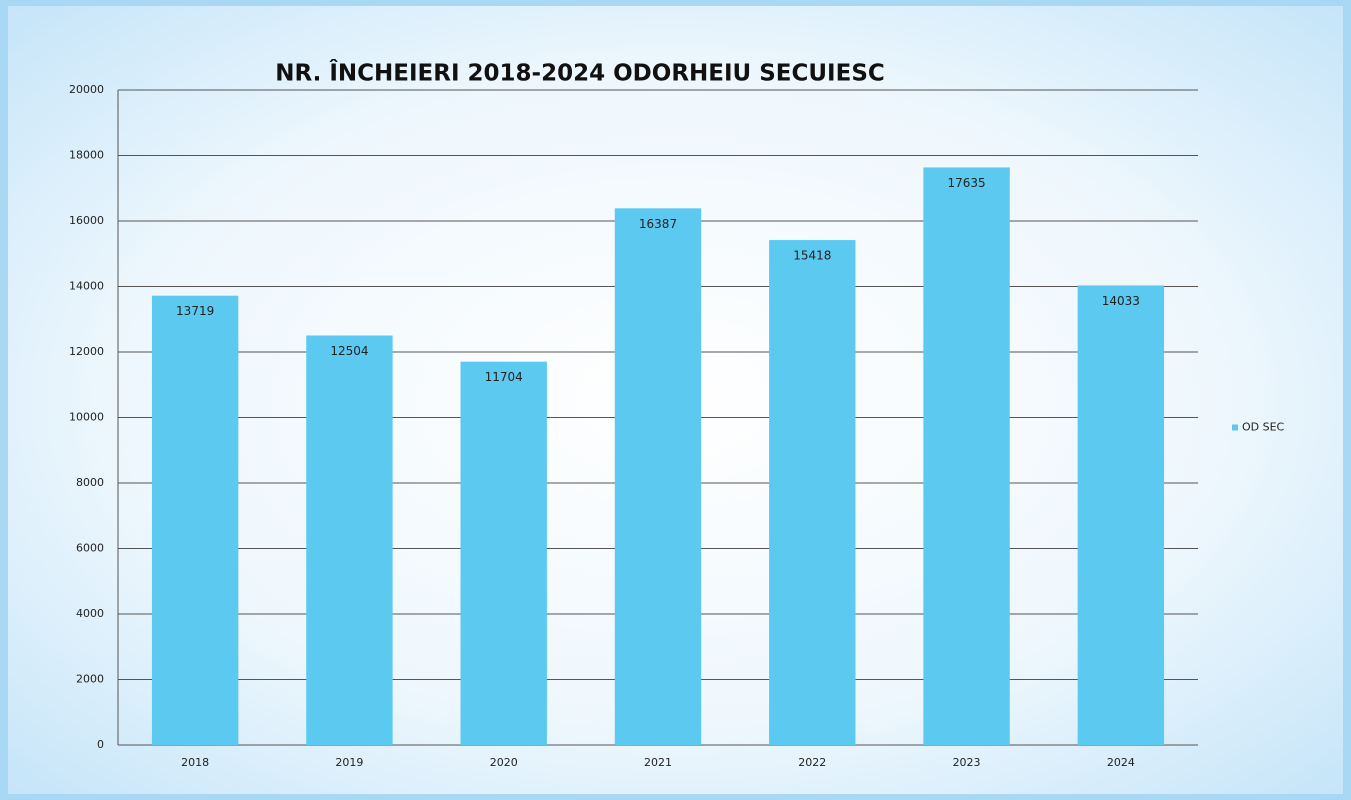 This screenshot has height=800, width=1351. What do you see at coordinates (86, 417) in the screenshot?
I see `y-tick-label: 10000` at bounding box center [86, 417].